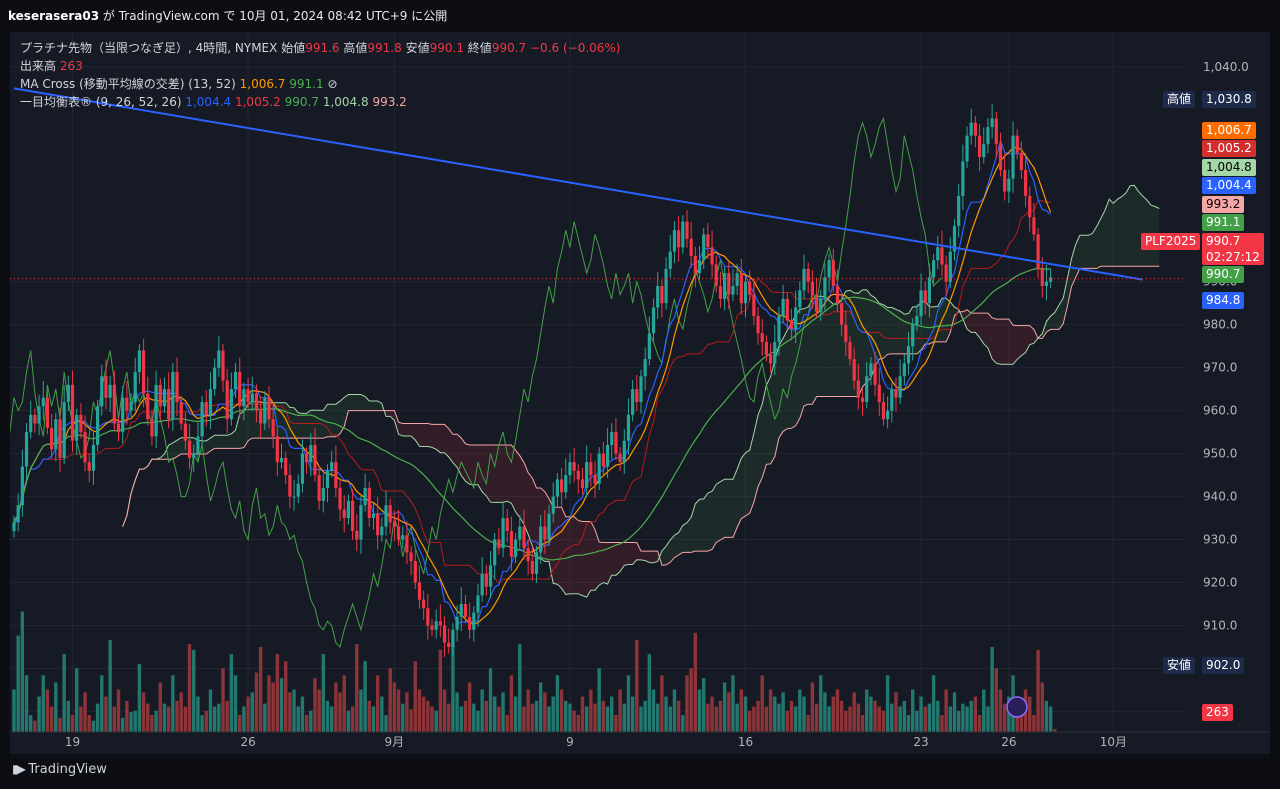 This screenshot has width=1280, height=789. I want to click on time-axis: 19 26 9月 9 16 23 26 10月, so click(640, 740).